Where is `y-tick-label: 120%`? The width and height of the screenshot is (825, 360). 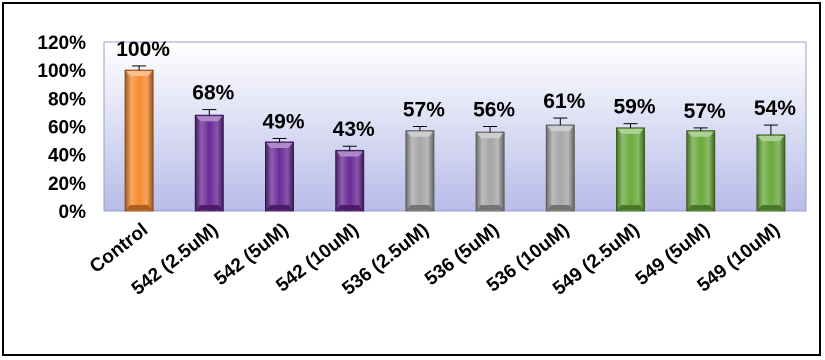 y-tick-label: 120% is located at coordinates (61, 43).